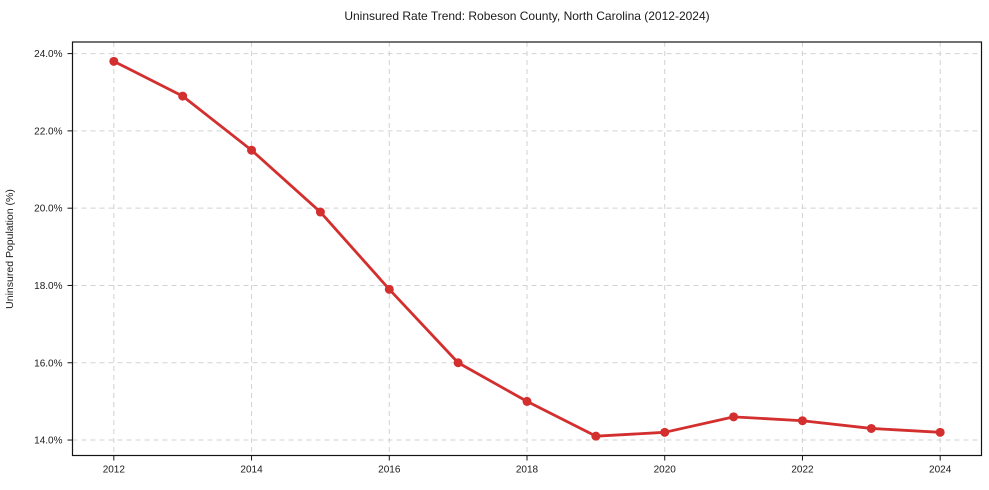 The image size is (989, 490). What do you see at coordinates (389, 289) in the screenshot?
I see `data-point-2016: 2016: 17.9%` at bounding box center [389, 289].